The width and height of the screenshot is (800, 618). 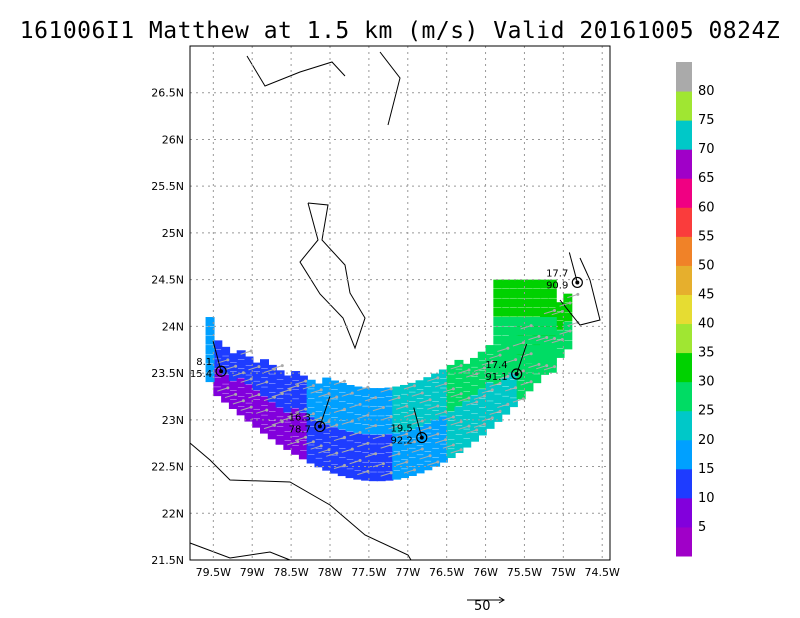 I want to click on lon-tick-label: 75W, so click(x=563, y=572).